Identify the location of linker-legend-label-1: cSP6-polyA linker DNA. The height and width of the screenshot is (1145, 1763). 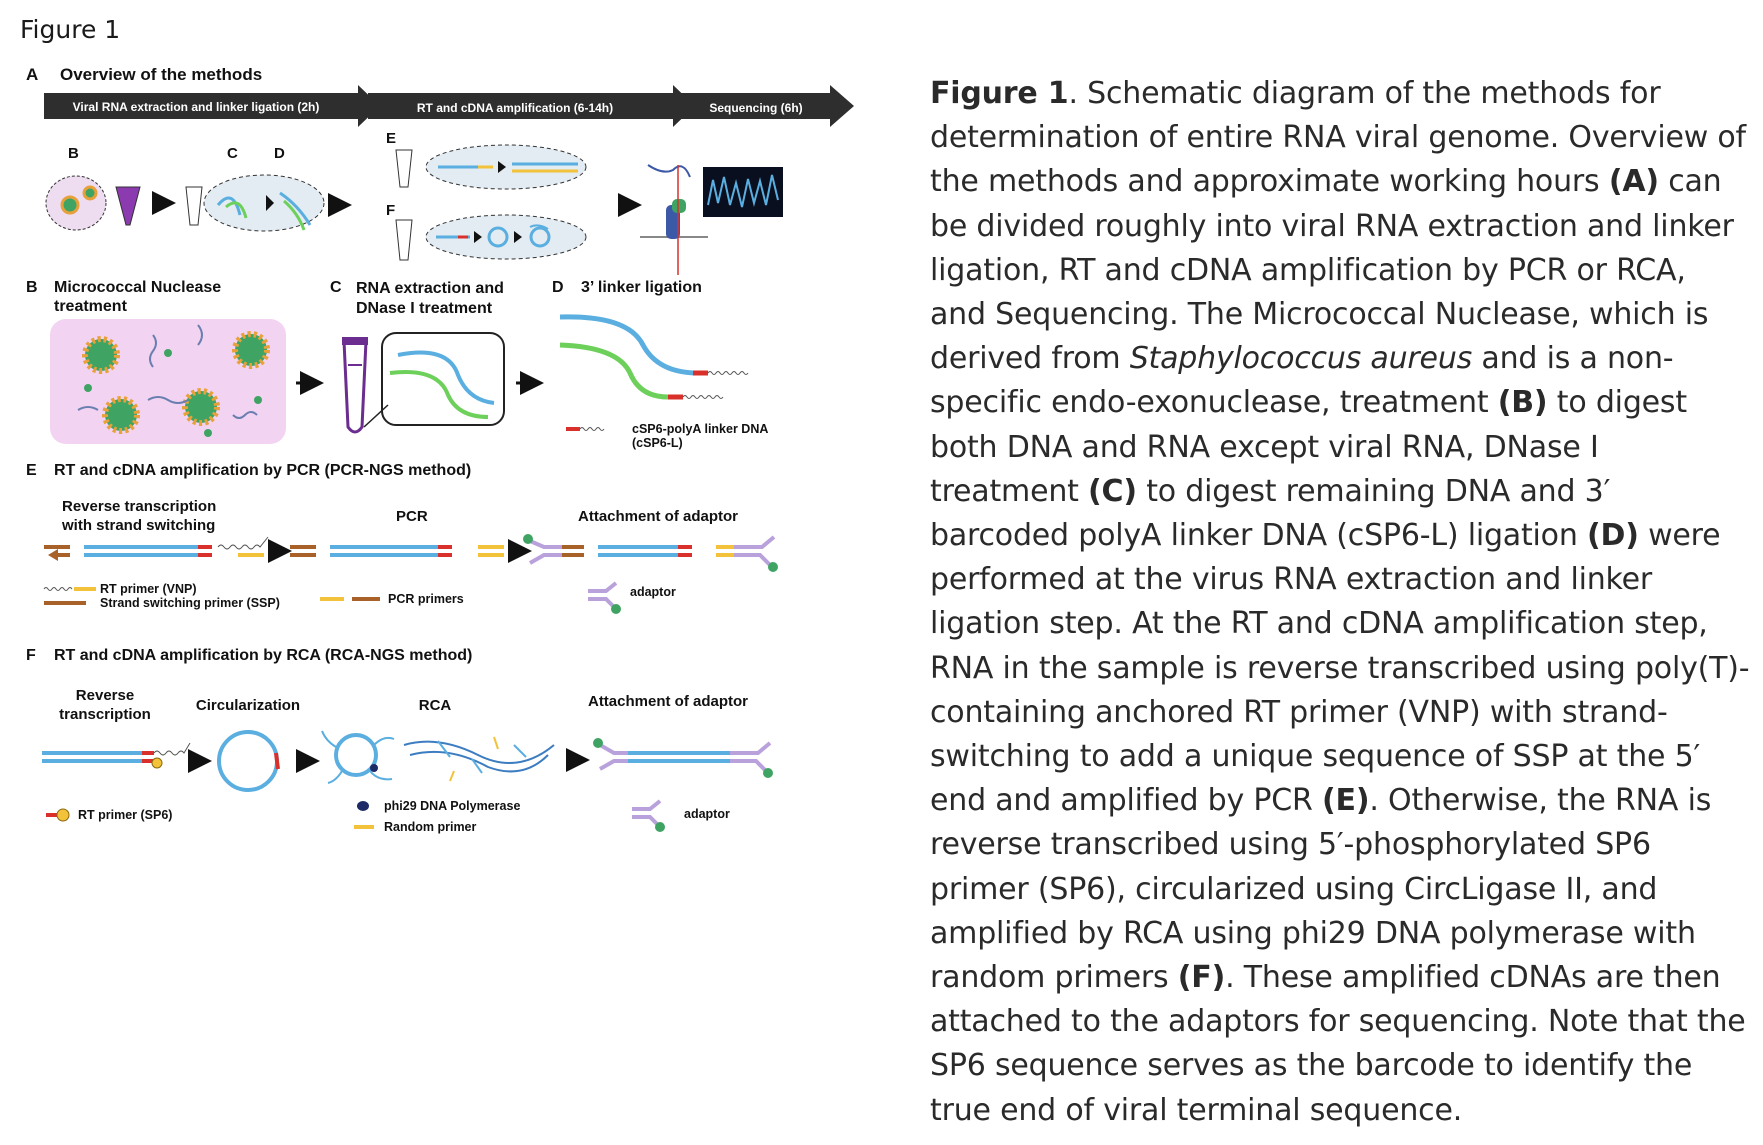
(700, 429).